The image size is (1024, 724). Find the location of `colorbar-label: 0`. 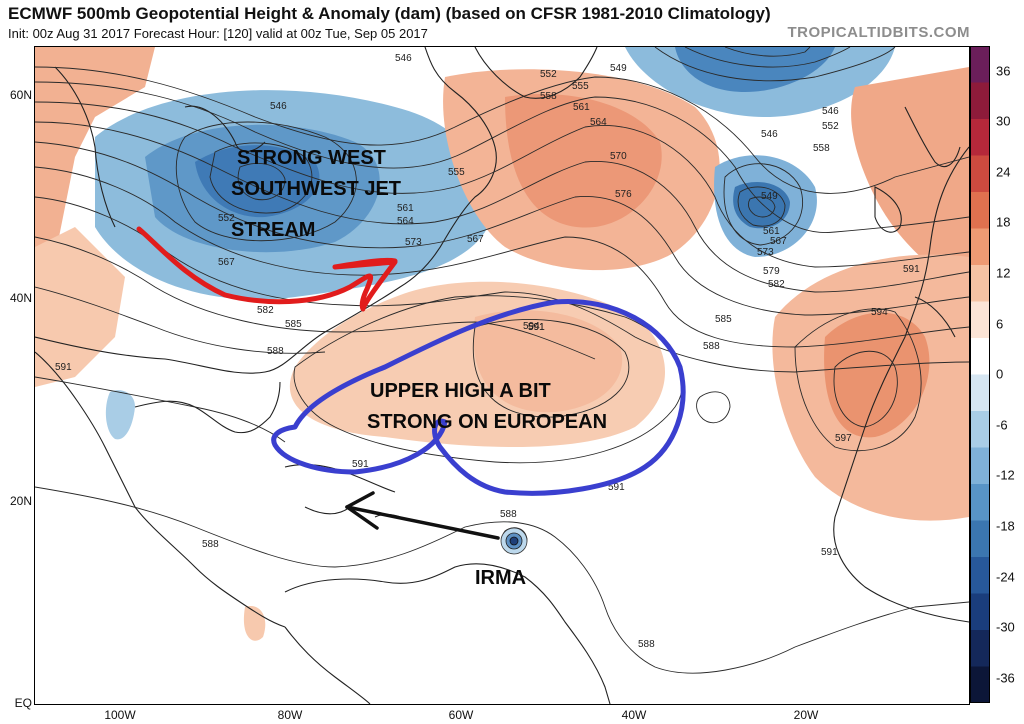

colorbar-label: 0 is located at coordinates (1000, 374).